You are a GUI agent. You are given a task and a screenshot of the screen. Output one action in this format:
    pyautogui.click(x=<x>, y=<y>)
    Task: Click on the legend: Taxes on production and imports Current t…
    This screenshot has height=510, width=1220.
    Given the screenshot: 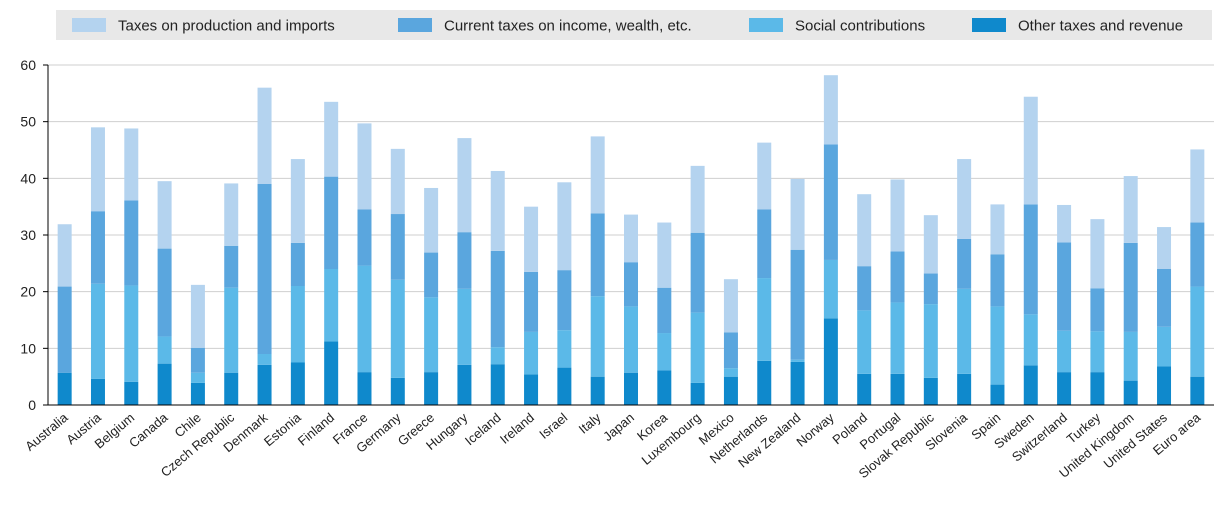 What is the action you would take?
    pyautogui.click(x=627, y=26)
    